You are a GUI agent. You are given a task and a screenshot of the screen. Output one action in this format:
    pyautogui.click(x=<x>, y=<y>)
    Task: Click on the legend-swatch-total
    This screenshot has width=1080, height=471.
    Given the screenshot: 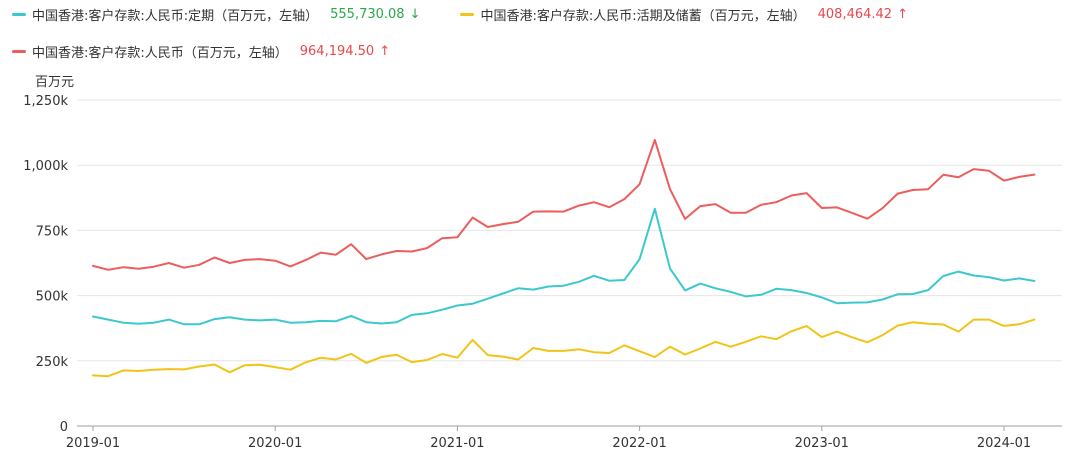 What is the action you would take?
    pyautogui.click(x=19, y=51)
    